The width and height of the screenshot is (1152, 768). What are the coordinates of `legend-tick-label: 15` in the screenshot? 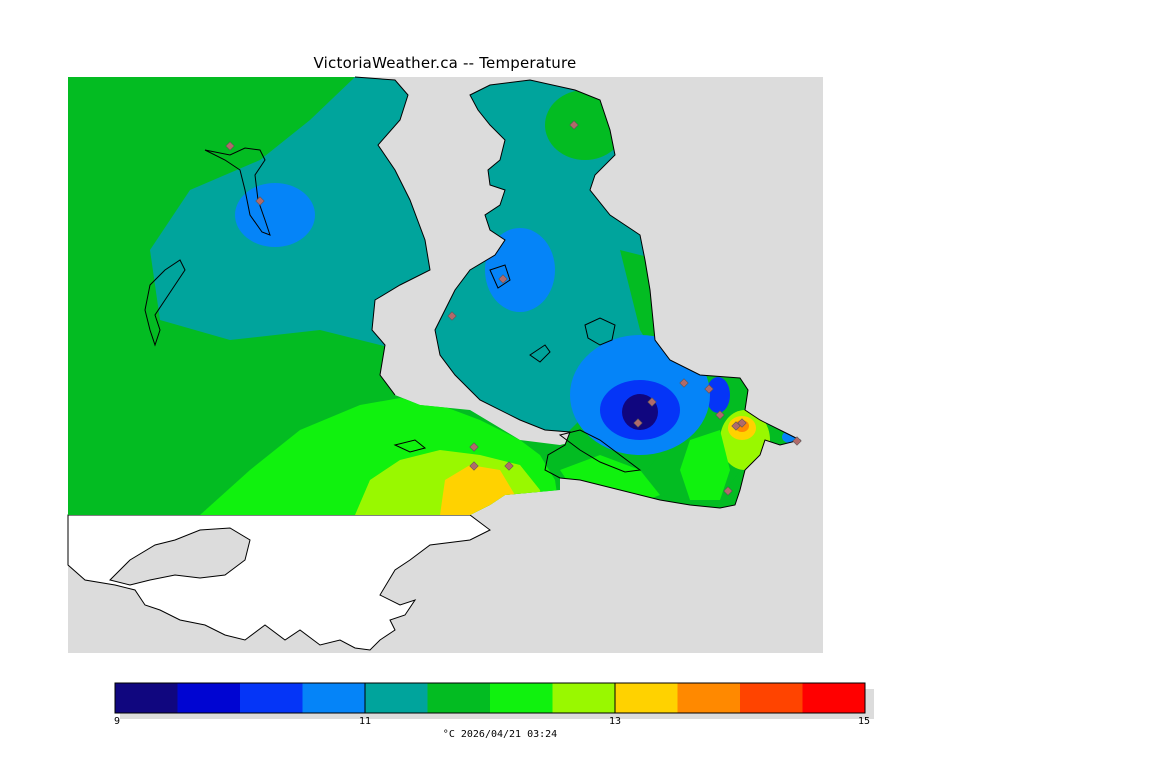 It's located at (864, 721).